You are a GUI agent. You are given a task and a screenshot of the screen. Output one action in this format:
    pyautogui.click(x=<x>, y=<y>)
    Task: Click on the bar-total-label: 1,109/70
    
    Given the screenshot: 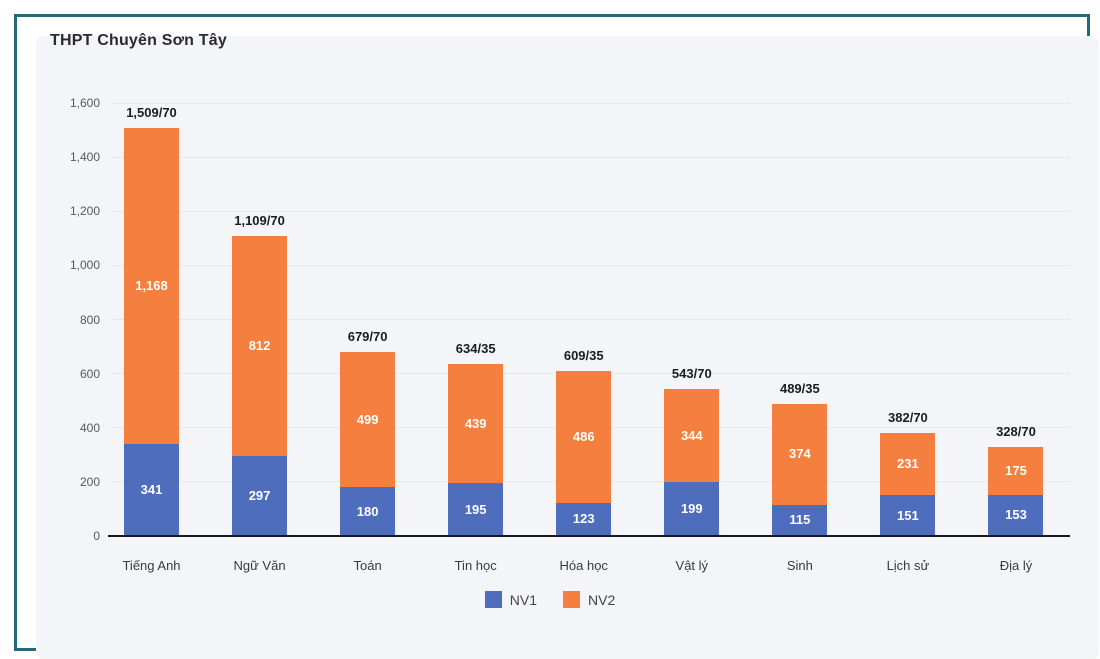 What is the action you would take?
    pyautogui.click(x=259, y=220)
    